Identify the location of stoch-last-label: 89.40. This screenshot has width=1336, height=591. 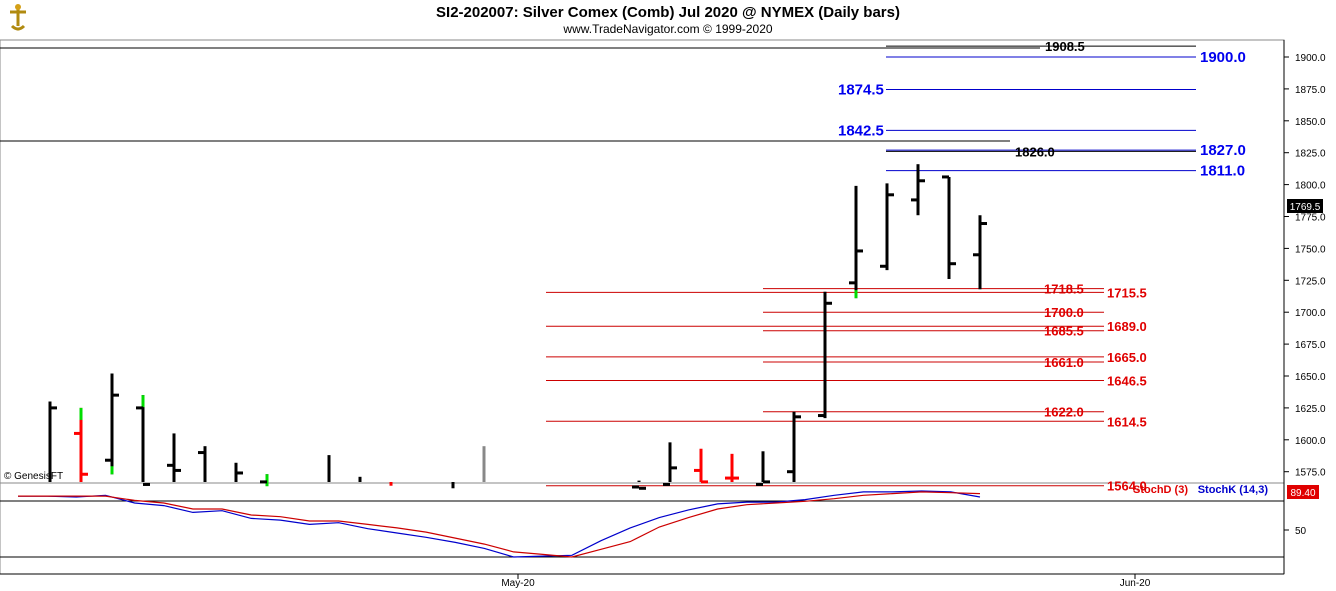
(1302, 493).